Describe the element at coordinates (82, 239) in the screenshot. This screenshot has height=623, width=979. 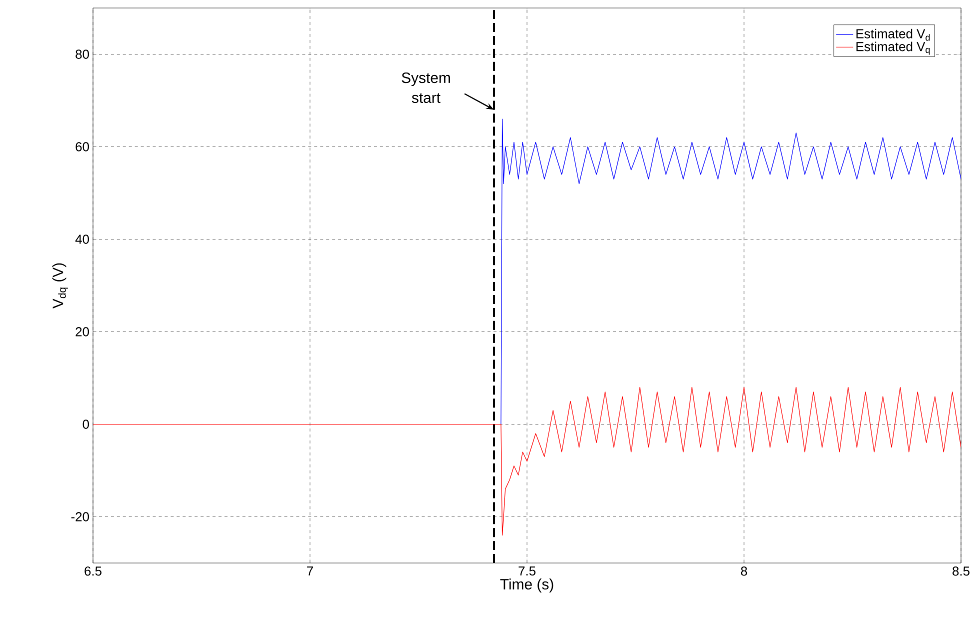
I see `y-tick-label: 40` at that location.